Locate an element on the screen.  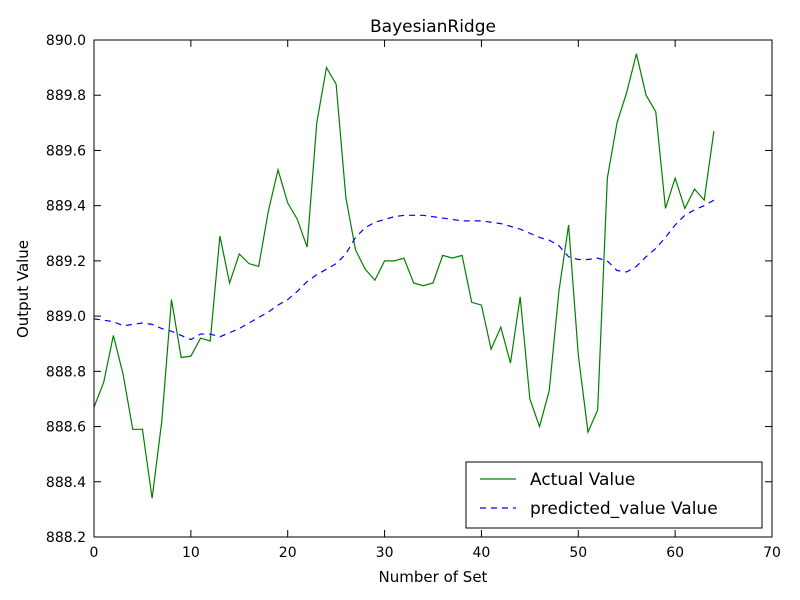
y-tick-label: 888.2 is located at coordinates (66, 538).